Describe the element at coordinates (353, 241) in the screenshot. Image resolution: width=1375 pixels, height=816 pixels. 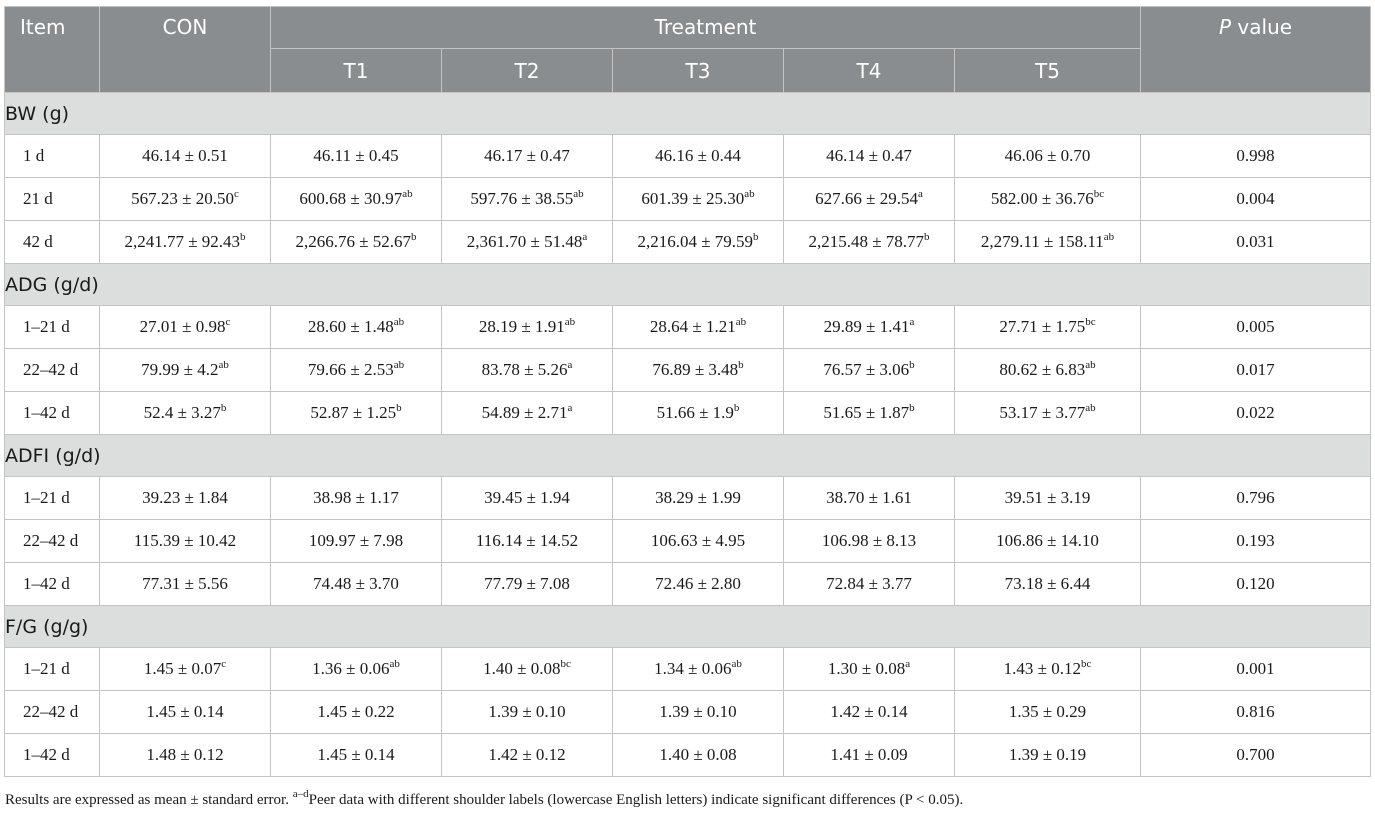
I see `cell-value: 2,266.76 ± 52.67` at that location.